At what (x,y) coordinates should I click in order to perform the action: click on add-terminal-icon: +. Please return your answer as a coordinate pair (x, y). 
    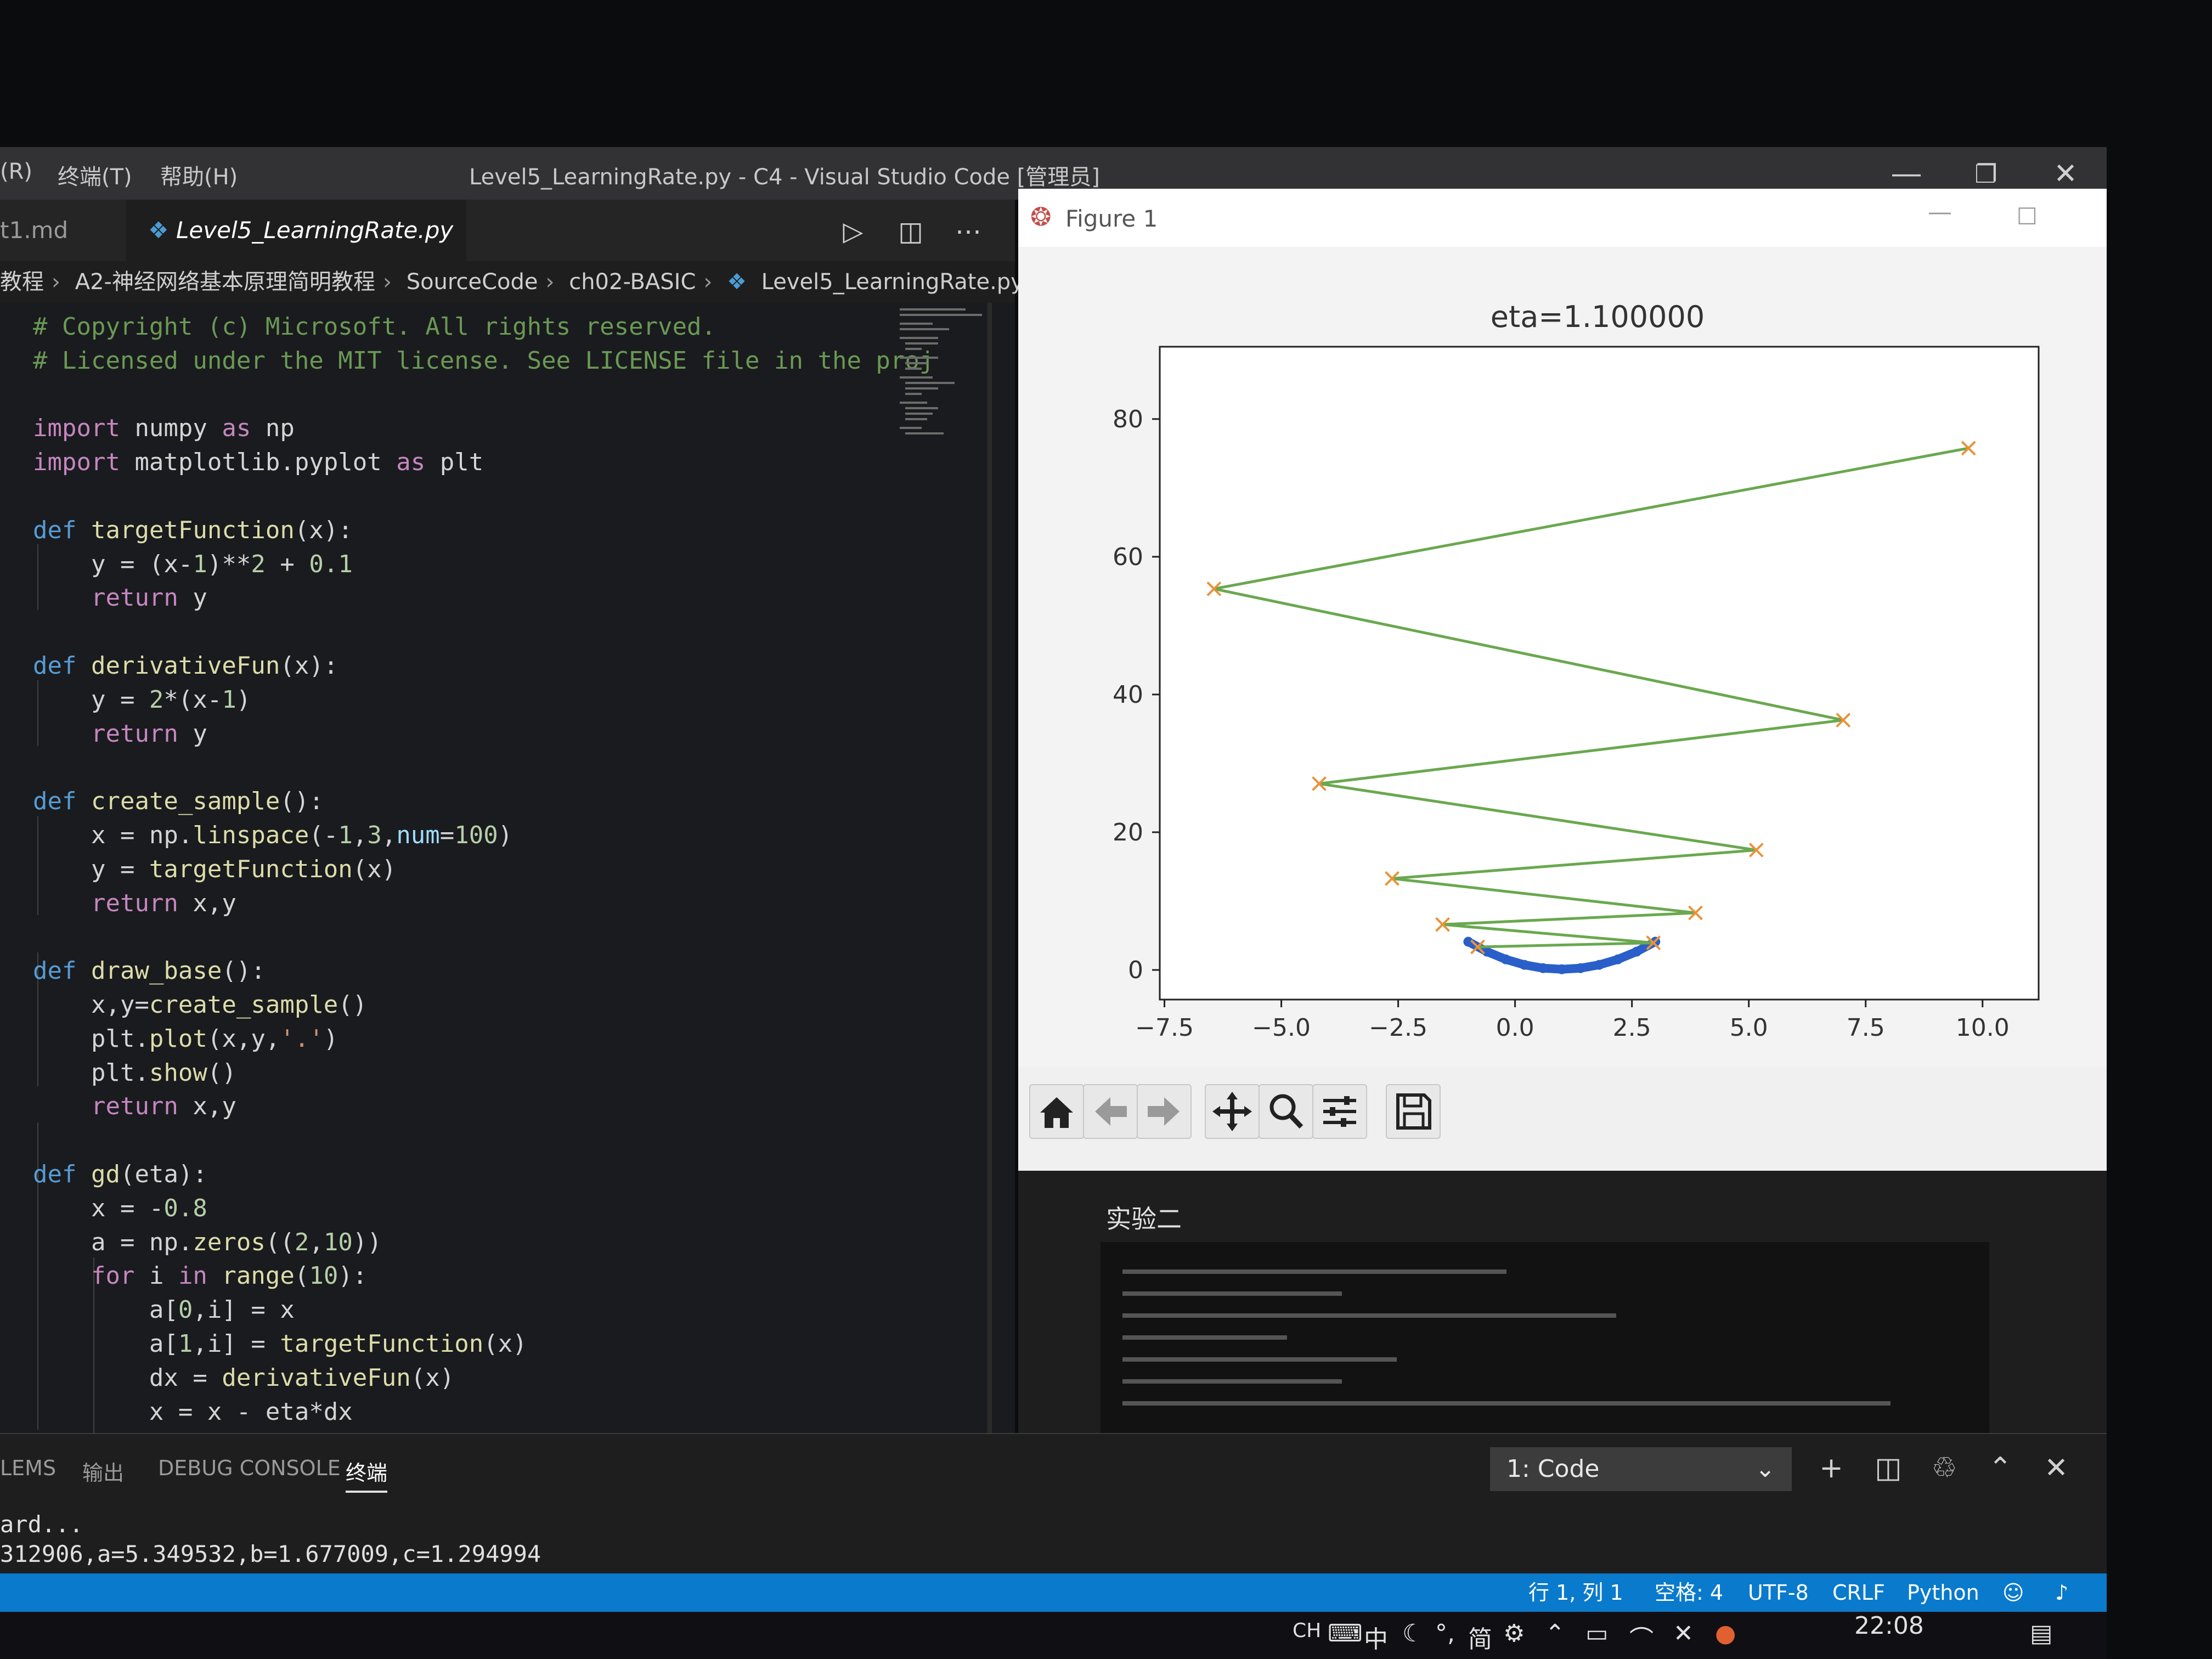
    Looking at the image, I should click on (1831, 1469).